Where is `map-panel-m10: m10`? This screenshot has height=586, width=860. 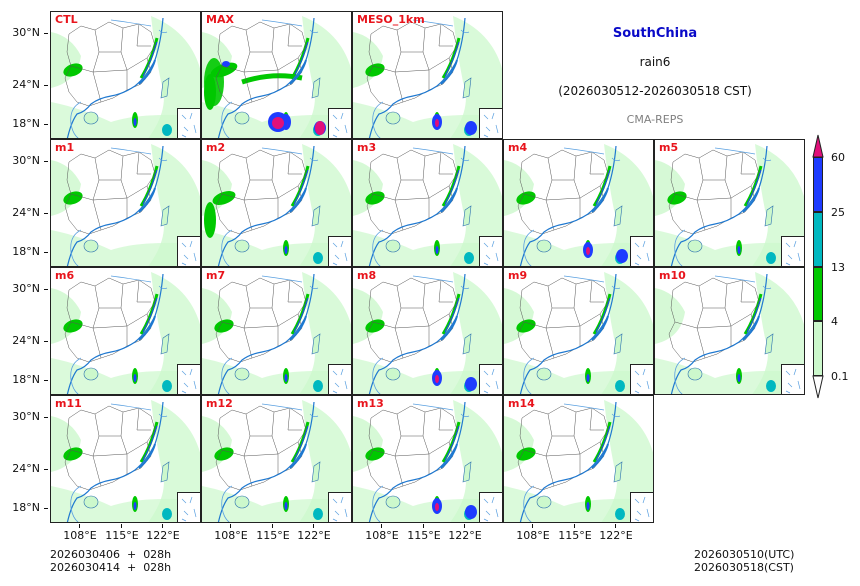
map-panel-m10: m10 is located at coordinates (729, 331).